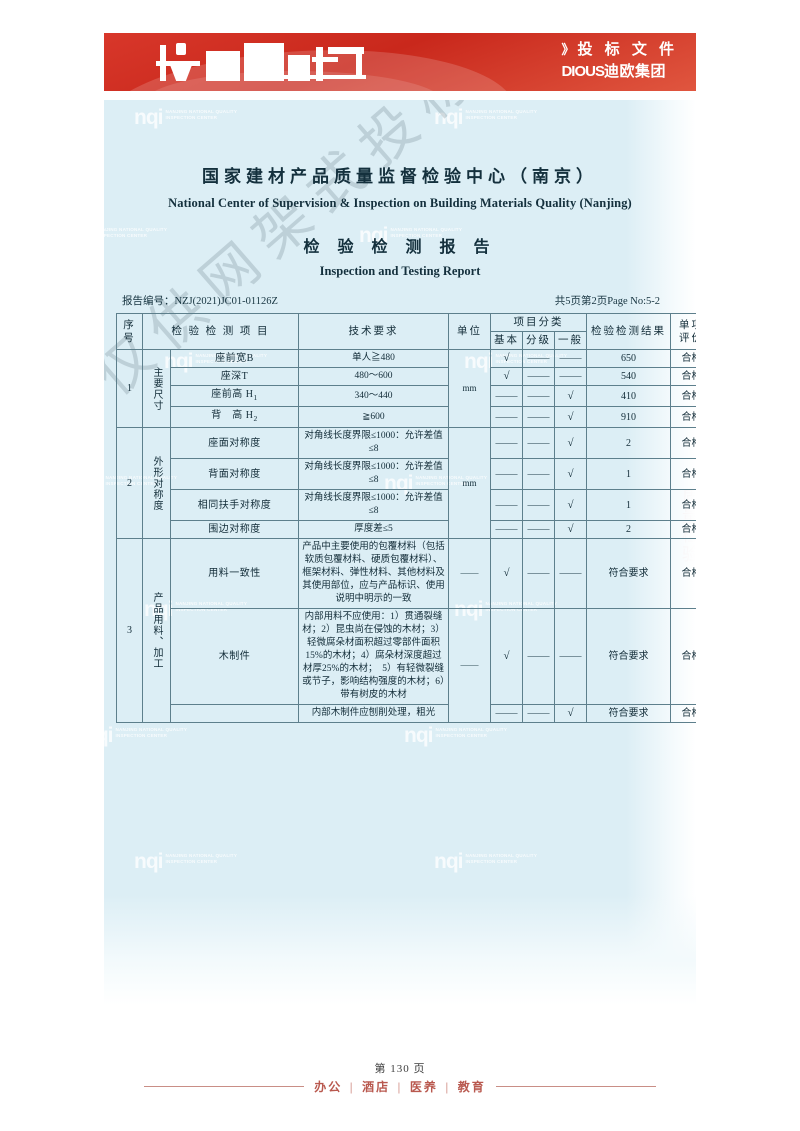  I want to click on top-banner: 》投 标 文 件 DIOUS迪欧集团, so click(400, 62).